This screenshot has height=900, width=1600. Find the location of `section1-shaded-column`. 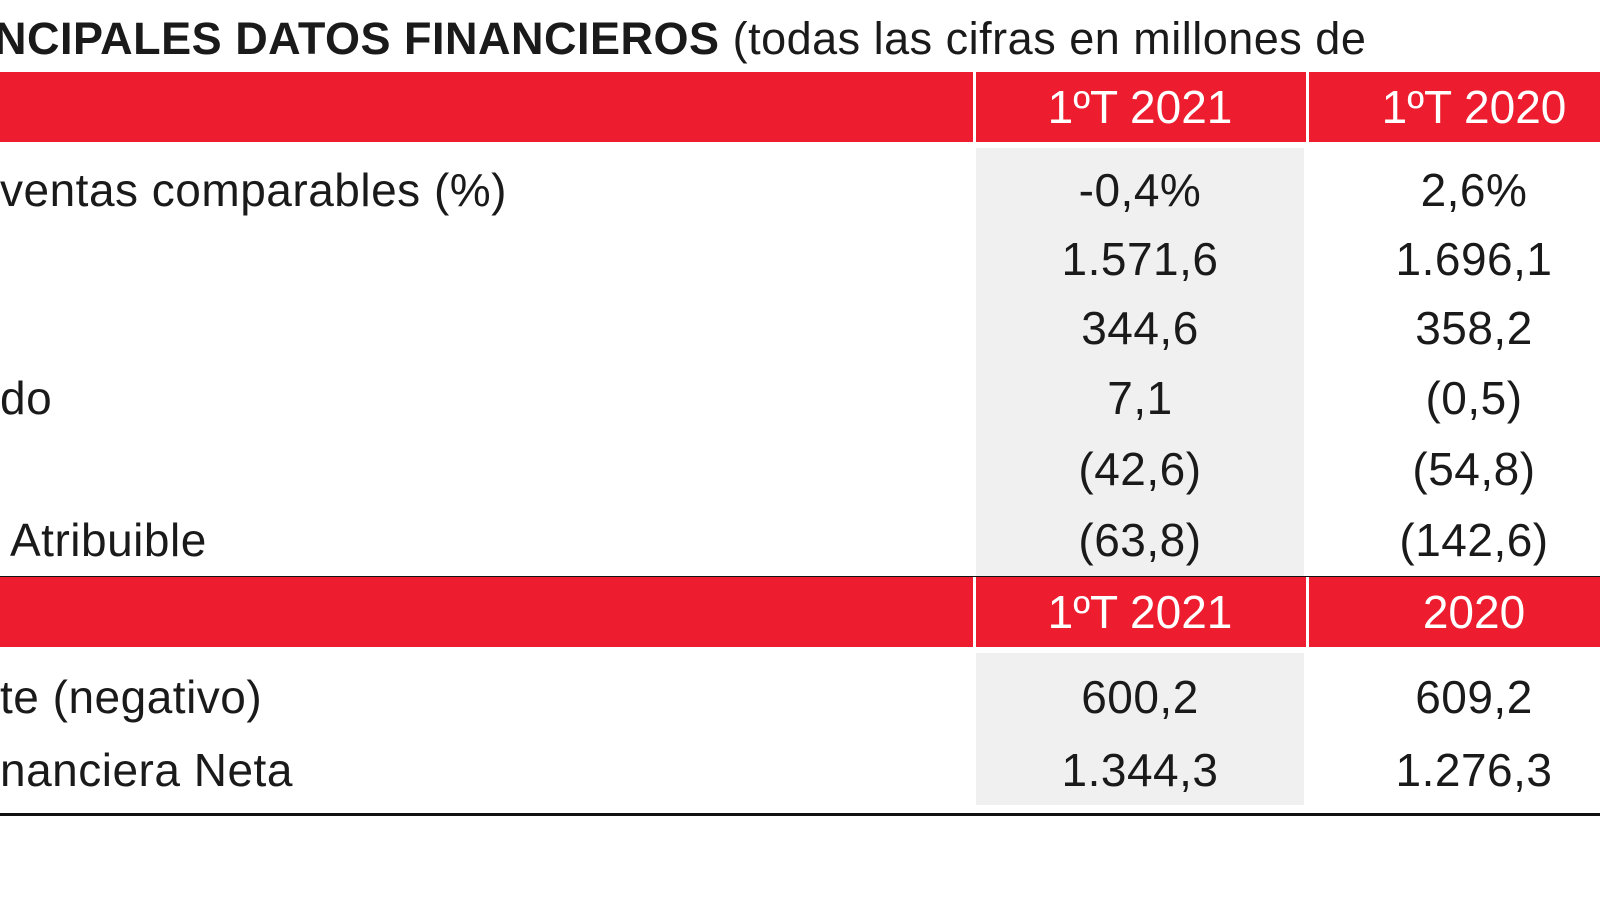

section1-shaded-column is located at coordinates (1140, 362).